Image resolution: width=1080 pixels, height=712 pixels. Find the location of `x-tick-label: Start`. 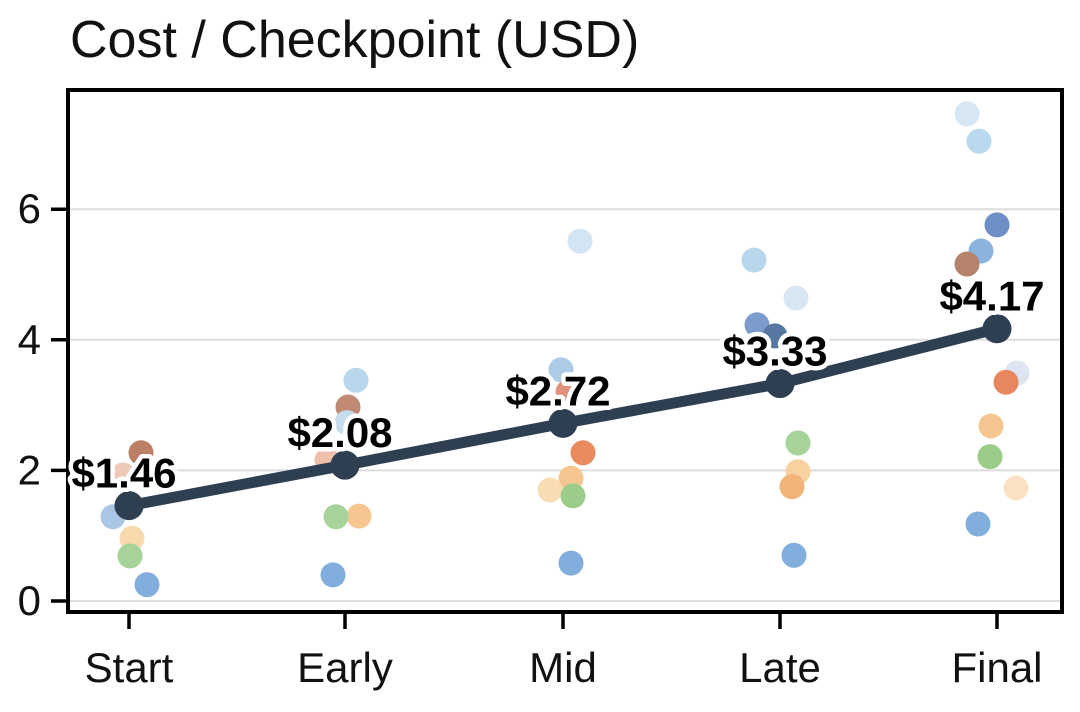

x-tick-label: Start is located at coordinates (129, 667).